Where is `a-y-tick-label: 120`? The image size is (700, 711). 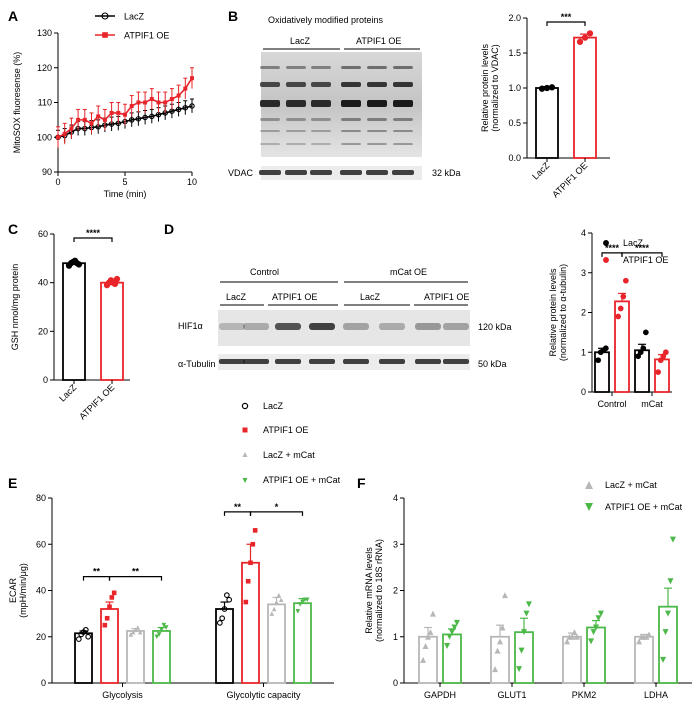
a-y-tick-label: 120 is located at coordinates (44, 68).